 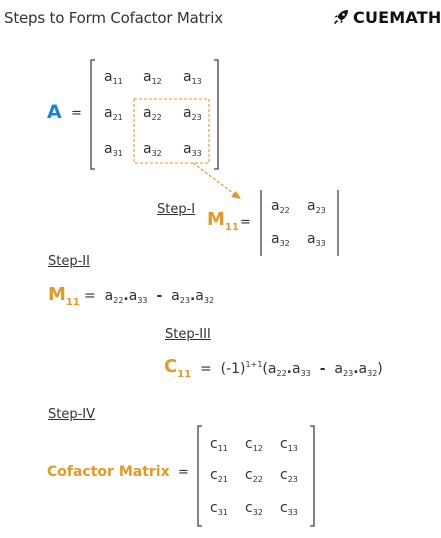 I want to click on matrix-a-equals: =, so click(x=76, y=113).